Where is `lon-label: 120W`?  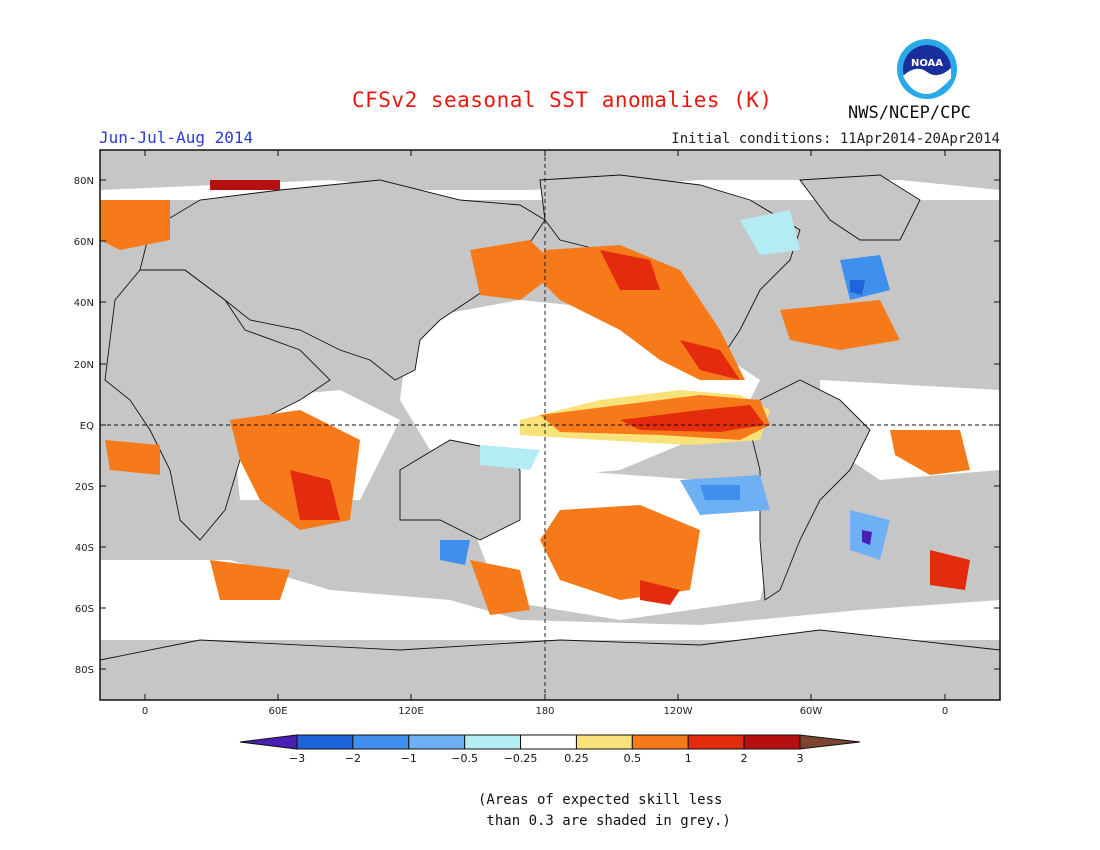
lon-label: 120W is located at coordinates (678, 711).